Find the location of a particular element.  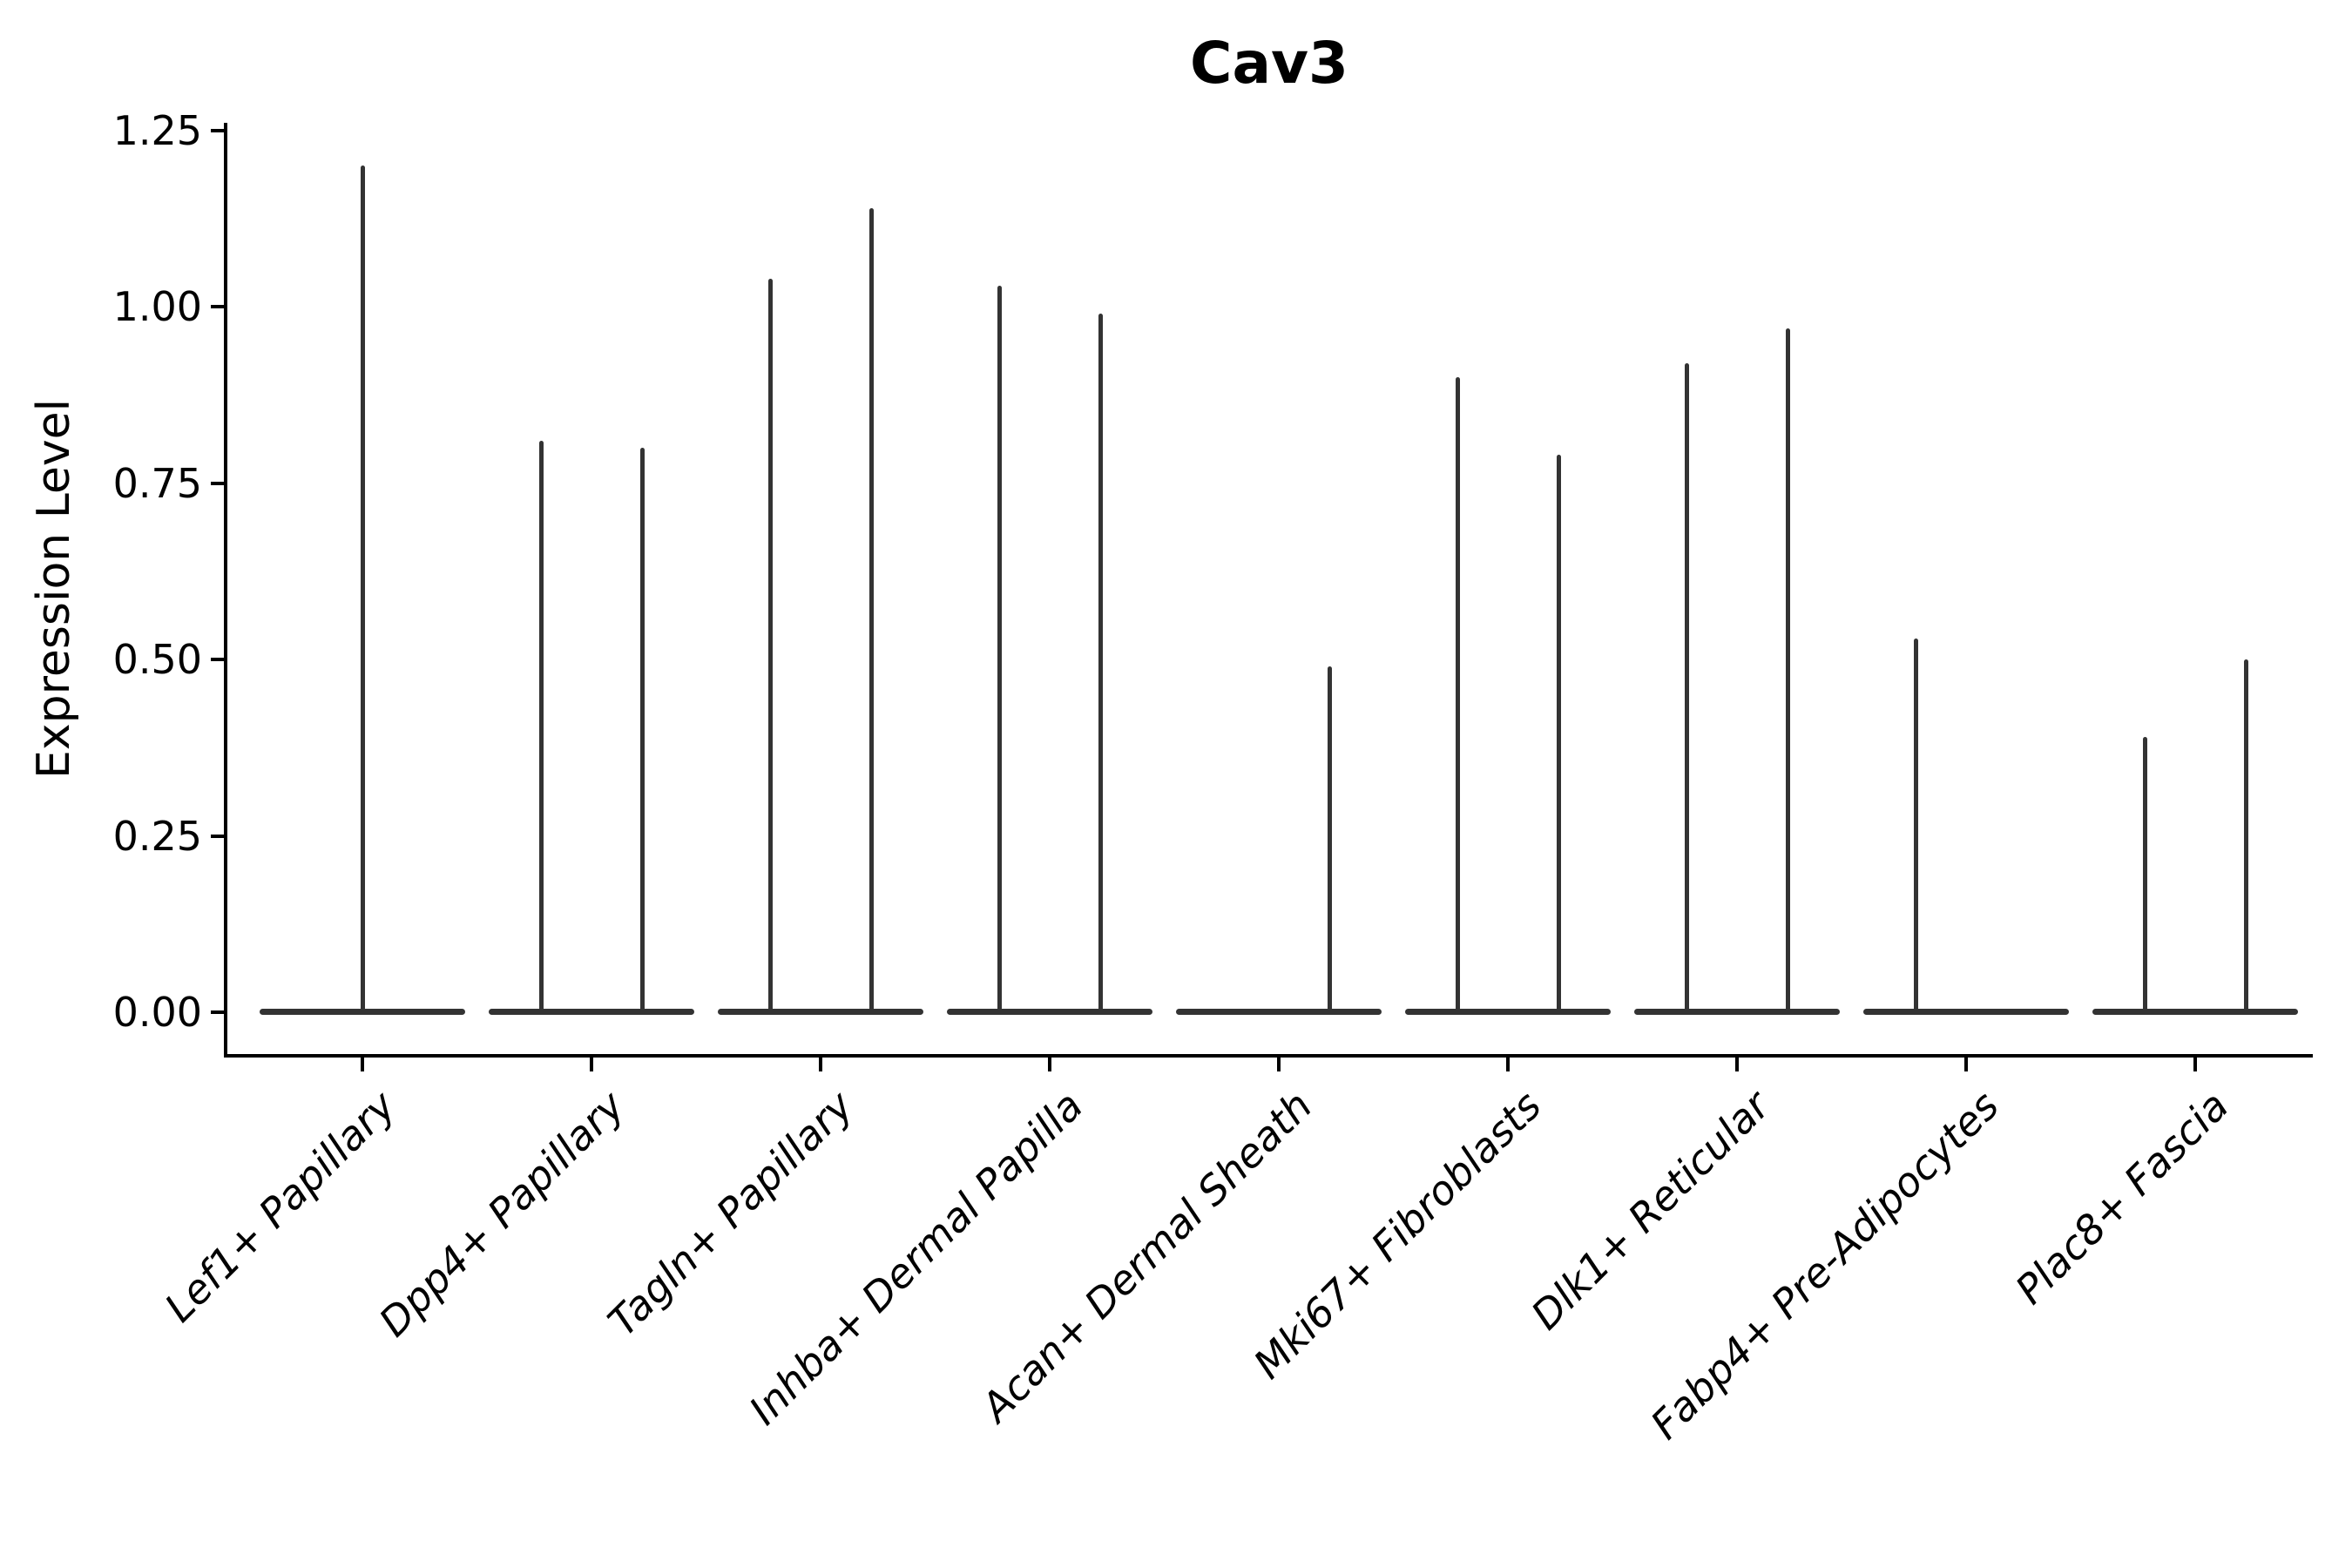

y-tick-label: 0.50 is located at coordinates (157, 660).